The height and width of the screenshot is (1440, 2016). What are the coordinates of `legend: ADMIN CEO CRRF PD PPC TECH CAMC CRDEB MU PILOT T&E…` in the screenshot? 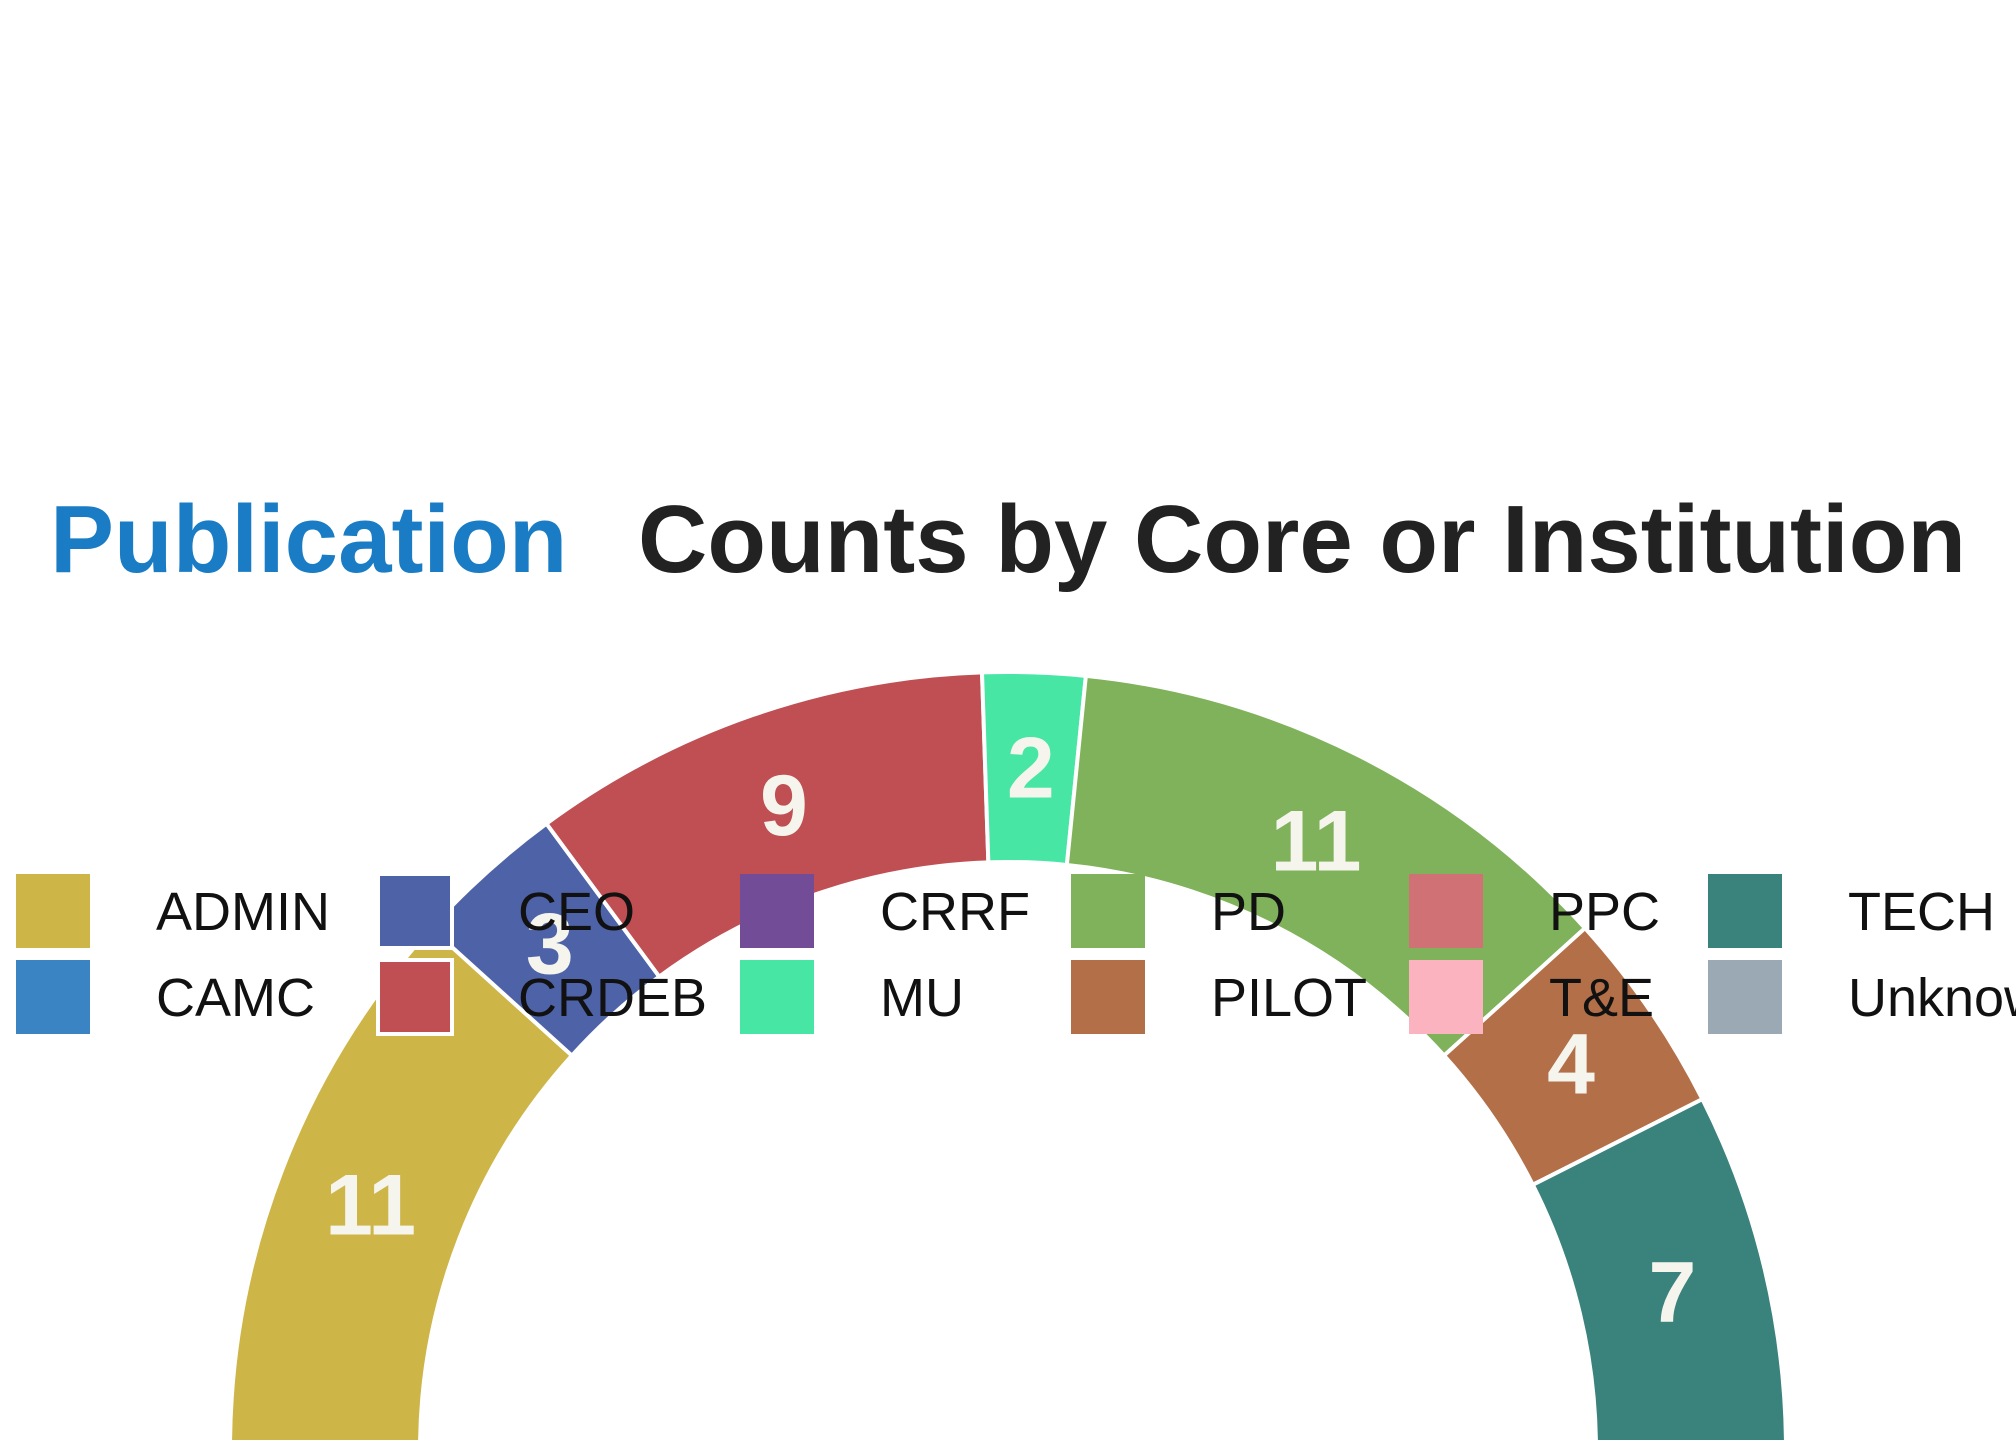 It's located at (1016, 954).